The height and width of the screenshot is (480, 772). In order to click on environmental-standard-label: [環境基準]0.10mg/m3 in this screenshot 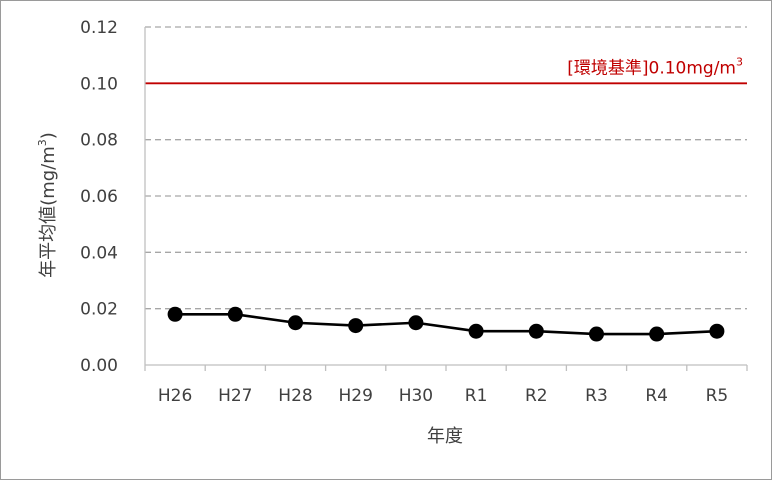, I will do `click(655, 66)`.